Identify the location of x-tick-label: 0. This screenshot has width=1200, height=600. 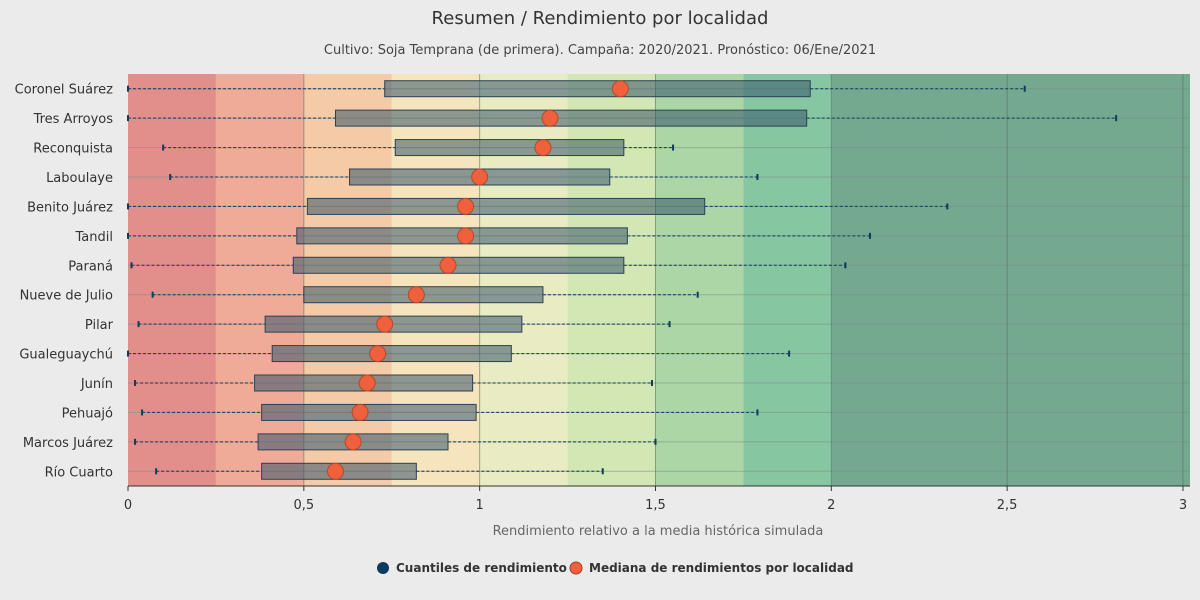
(128, 505).